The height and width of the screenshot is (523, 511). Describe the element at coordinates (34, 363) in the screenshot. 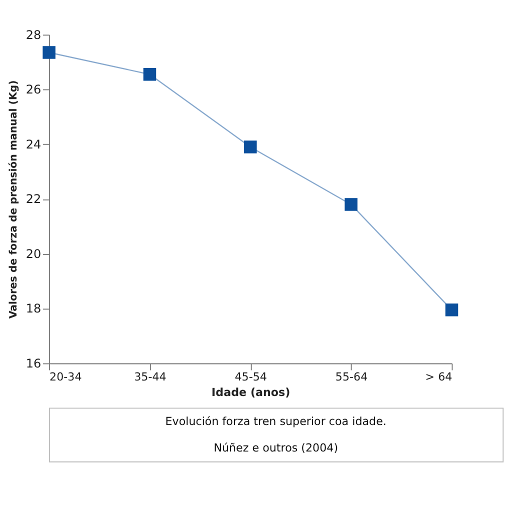

I see `y-tick-label: 16` at that location.